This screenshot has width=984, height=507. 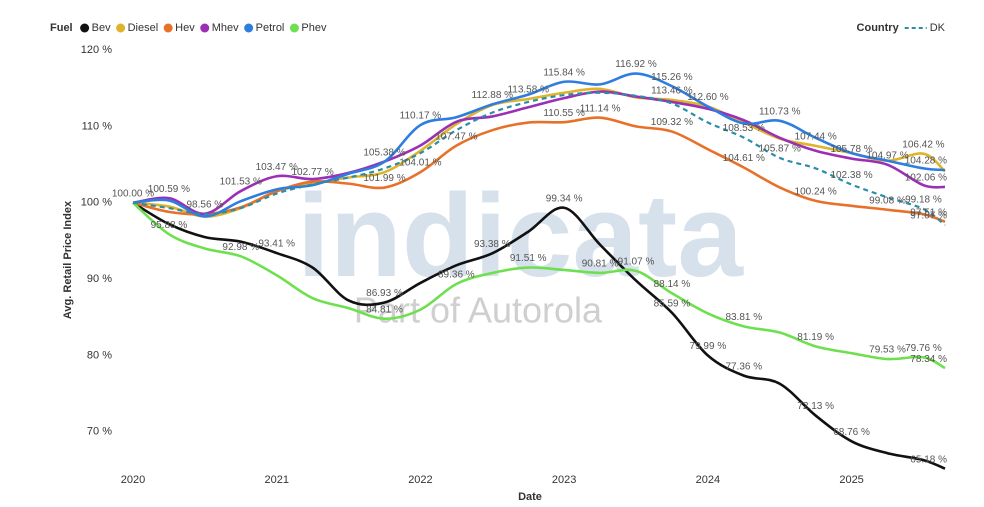 What do you see at coordinates (926, 178) in the screenshot?
I see `data-label: 102.06 %` at bounding box center [926, 178].